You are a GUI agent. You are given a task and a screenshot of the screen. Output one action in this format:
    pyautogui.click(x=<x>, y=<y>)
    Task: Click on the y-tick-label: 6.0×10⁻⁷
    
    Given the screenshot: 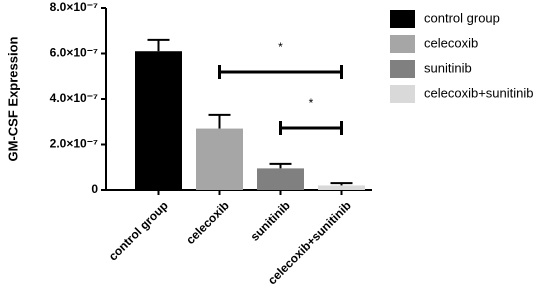 What is the action you would take?
    pyautogui.click(x=74, y=53)
    